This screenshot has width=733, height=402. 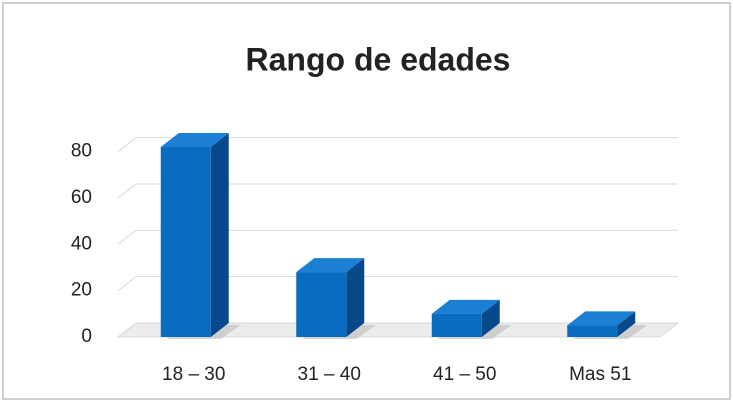 What do you see at coordinates (81, 197) in the screenshot?
I see `y-tick-label: 60` at bounding box center [81, 197].